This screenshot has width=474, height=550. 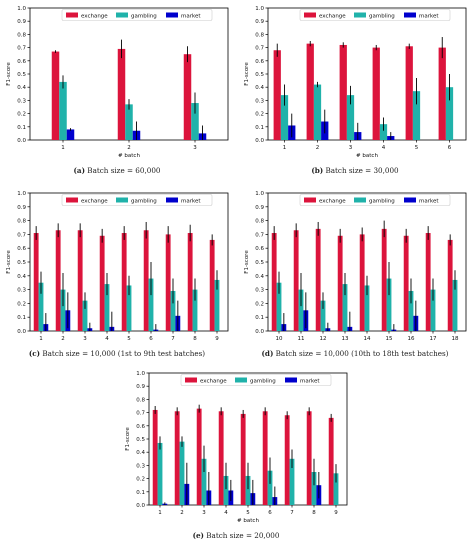 What do you see at coordinates (362, 170) in the screenshot?
I see `caption-text: Batch size = 30,000` at bounding box center [362, 170].